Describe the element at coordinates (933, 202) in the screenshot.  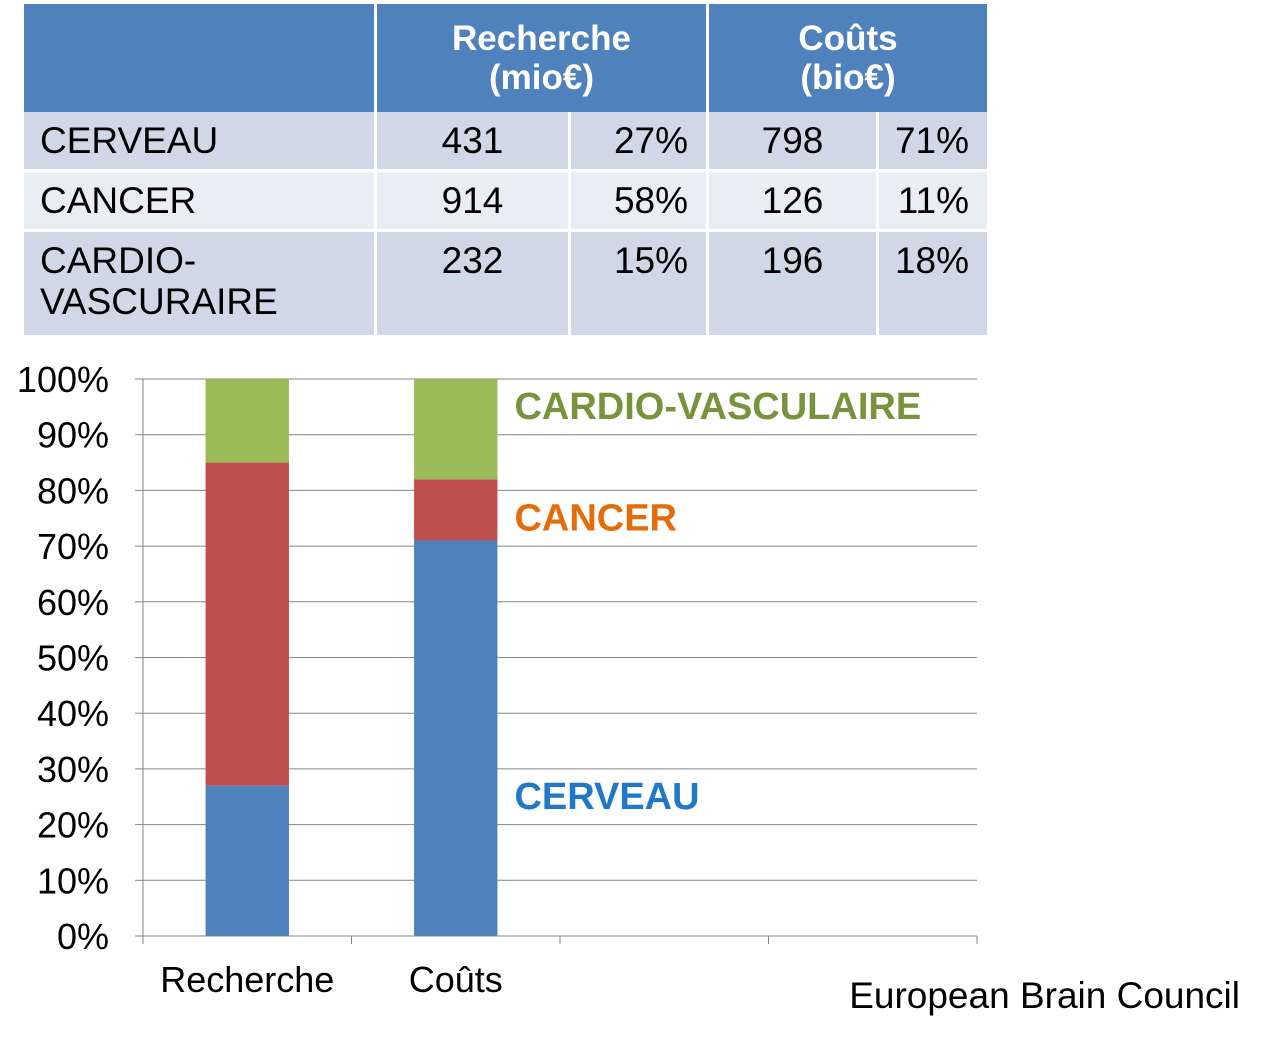
I see `row-couts-pct: 11%` at that location.